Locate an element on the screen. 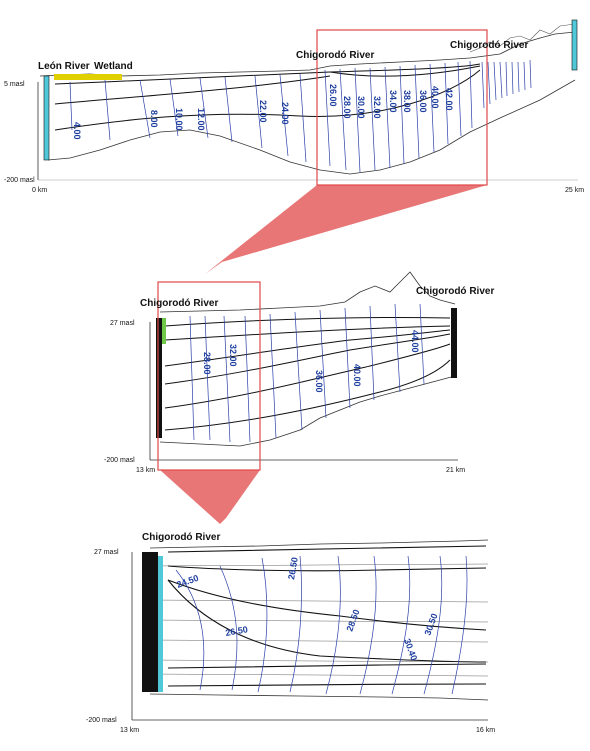 The height and width of the screenshot is (751, 590). panel2-zoom-box is located at coordinates (209, 376).